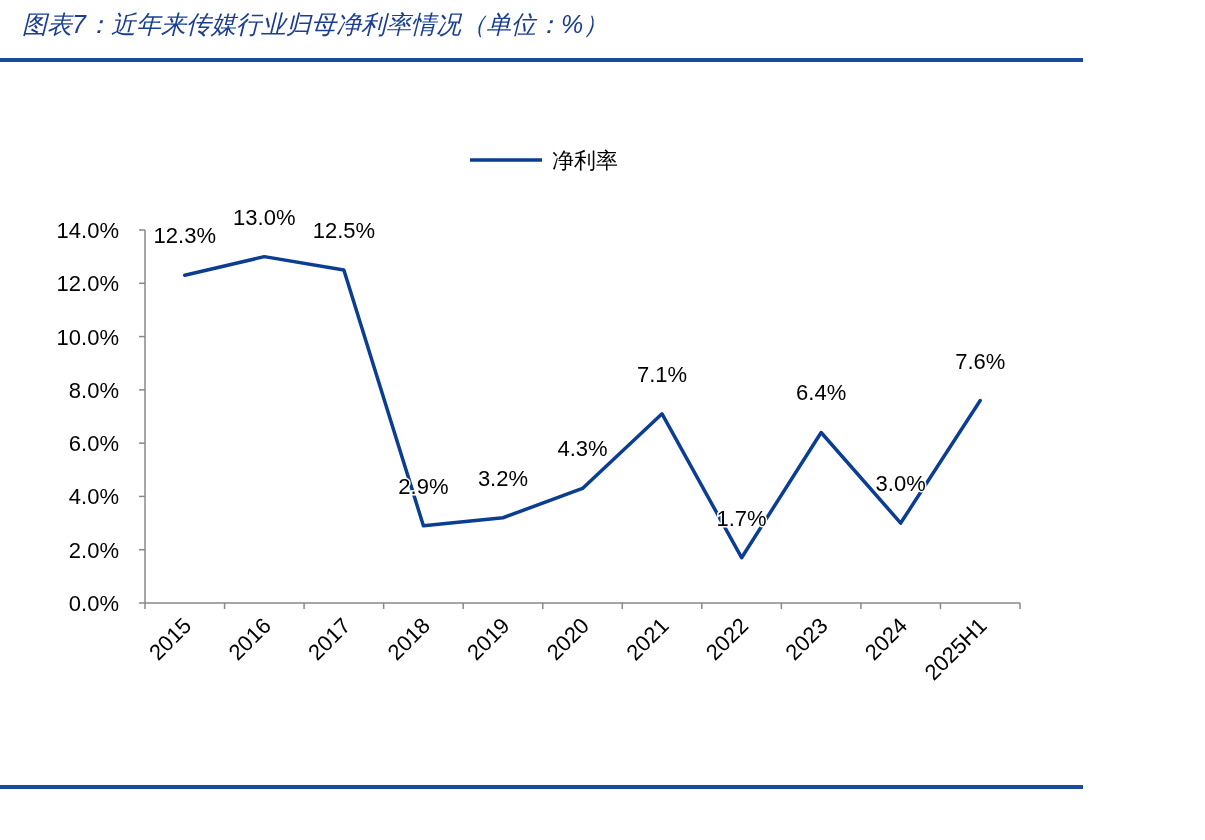 Image resolution: width=1205 pixels, height=840 pixels. What do you see at coordinates (93, 603) in the screenshot?
I see `y-tick-label: 0.0%` at bounding box center [93, 603].